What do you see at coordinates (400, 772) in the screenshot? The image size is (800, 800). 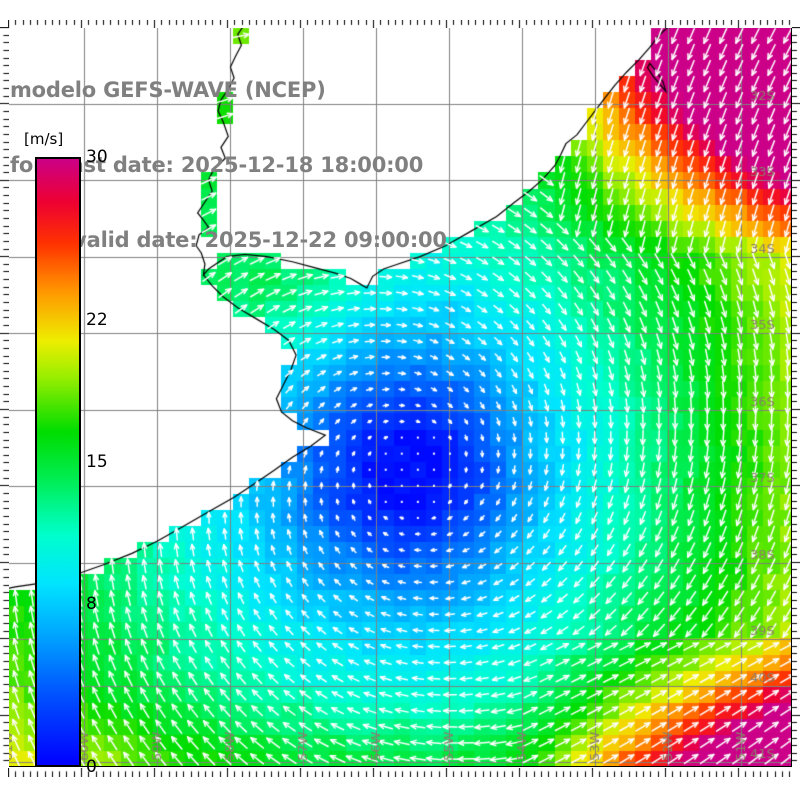 I see `bottom-tick-ruler` at bounding box center [400, 772].